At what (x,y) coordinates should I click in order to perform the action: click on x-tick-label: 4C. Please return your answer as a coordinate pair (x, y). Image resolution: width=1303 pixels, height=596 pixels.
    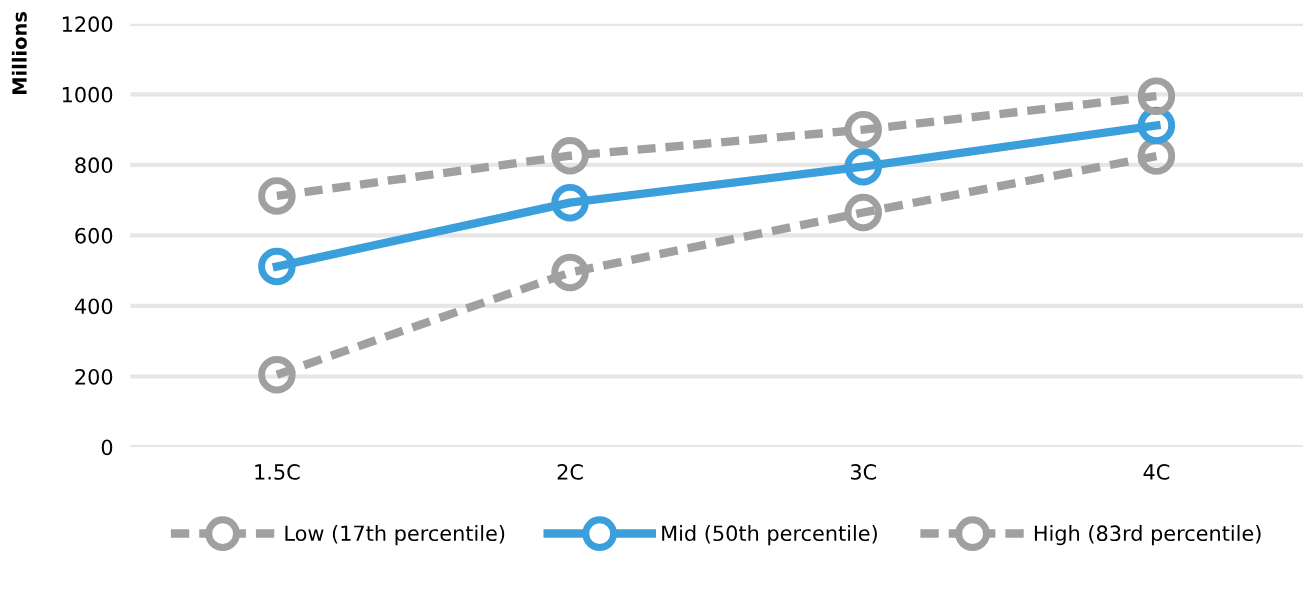
    Looking at the image, I should click on (1156, 472).